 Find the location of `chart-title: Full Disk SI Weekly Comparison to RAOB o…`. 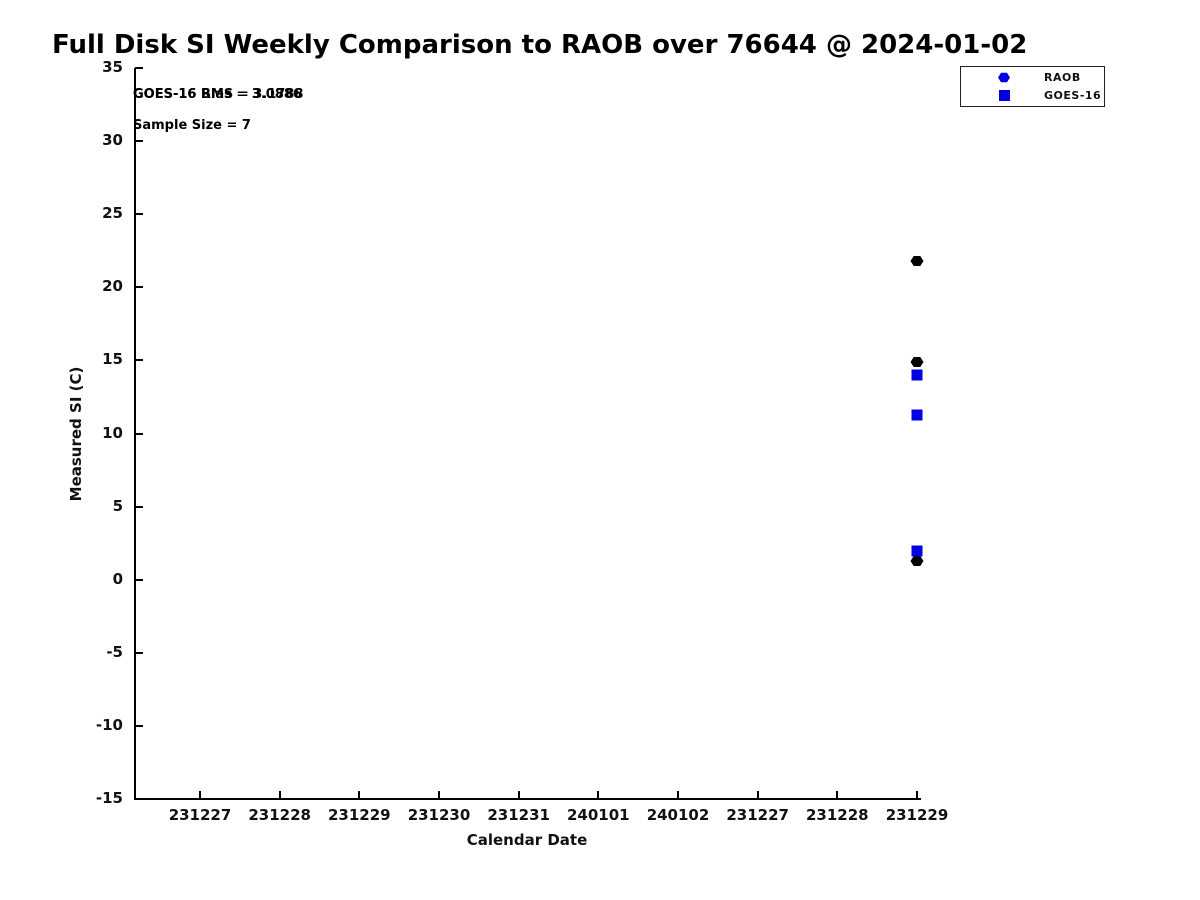

chart-title: Full Disk SI Weekly Comparison to RAOB o… is located at coordinates (540, 45).